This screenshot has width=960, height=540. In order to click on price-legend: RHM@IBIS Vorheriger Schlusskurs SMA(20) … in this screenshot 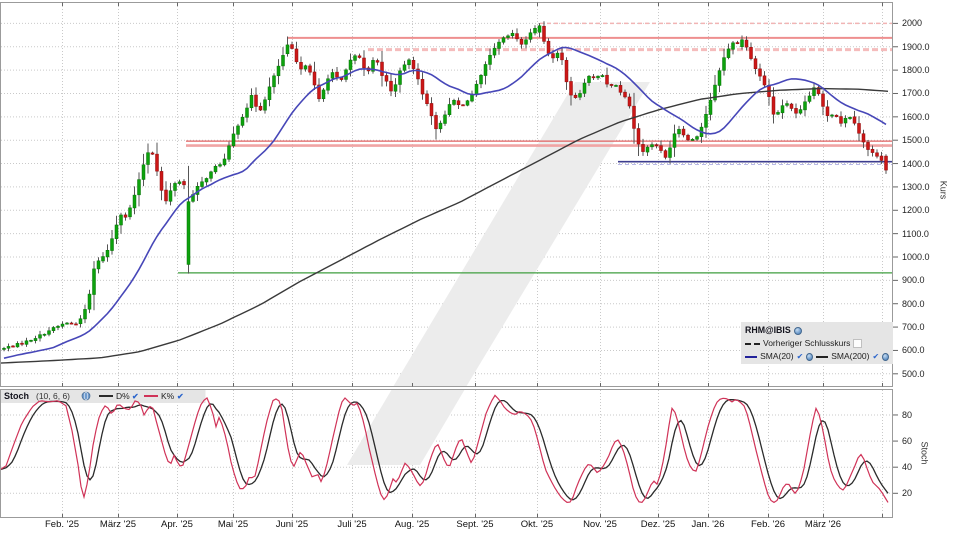, I will do `click(817, 343)`.